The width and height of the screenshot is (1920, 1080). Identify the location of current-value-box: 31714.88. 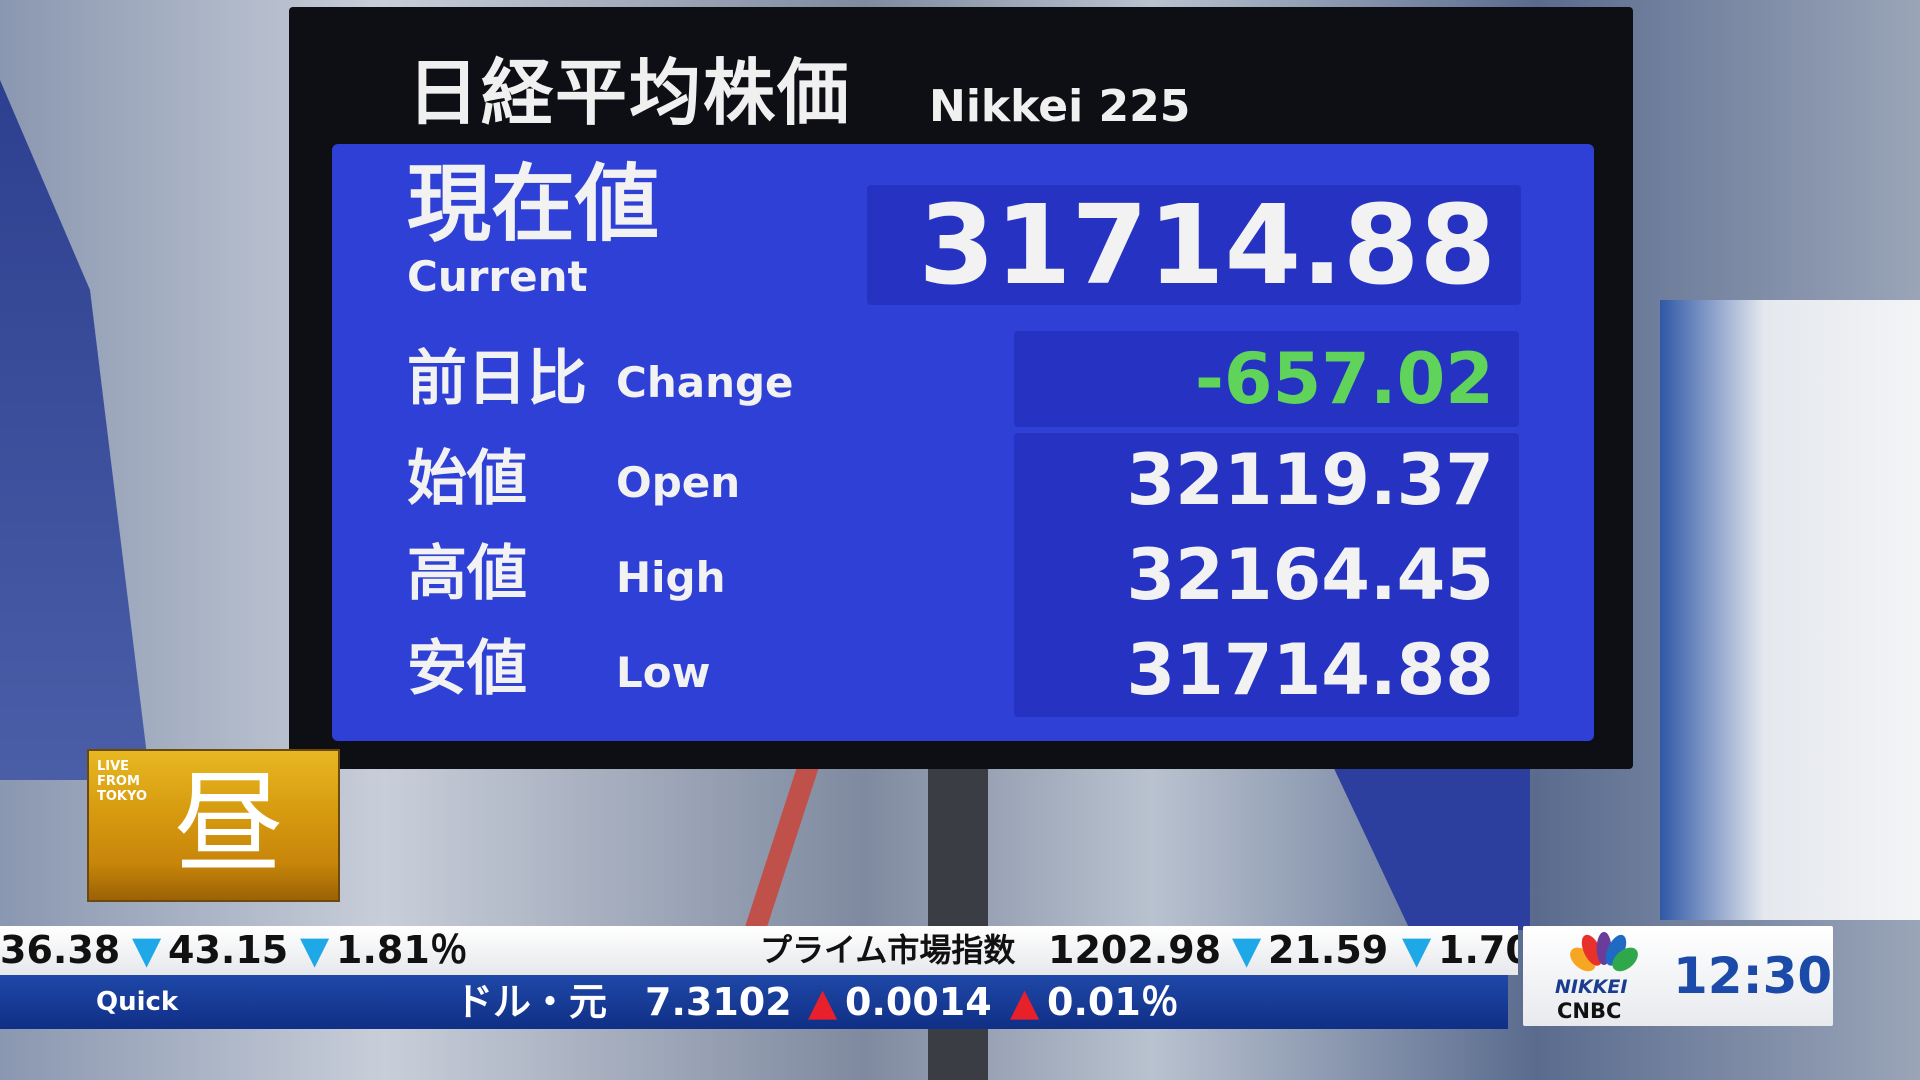
(1194, 245).